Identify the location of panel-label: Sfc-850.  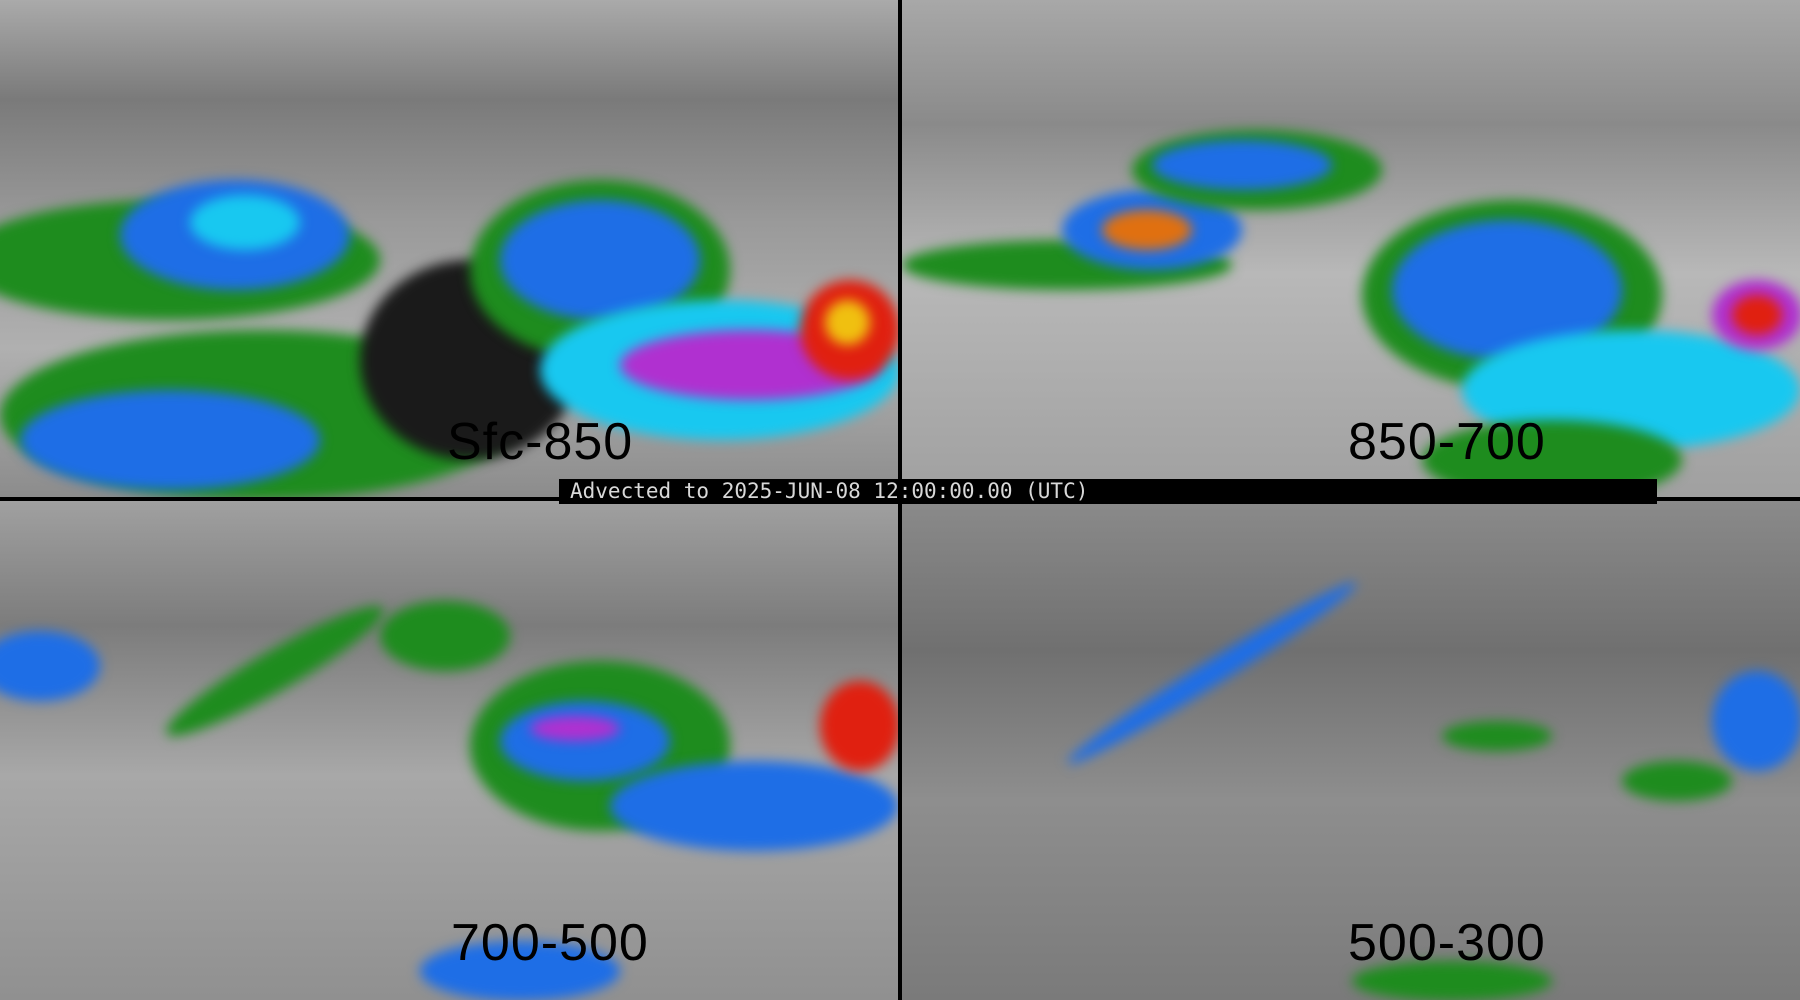
(540, 442).